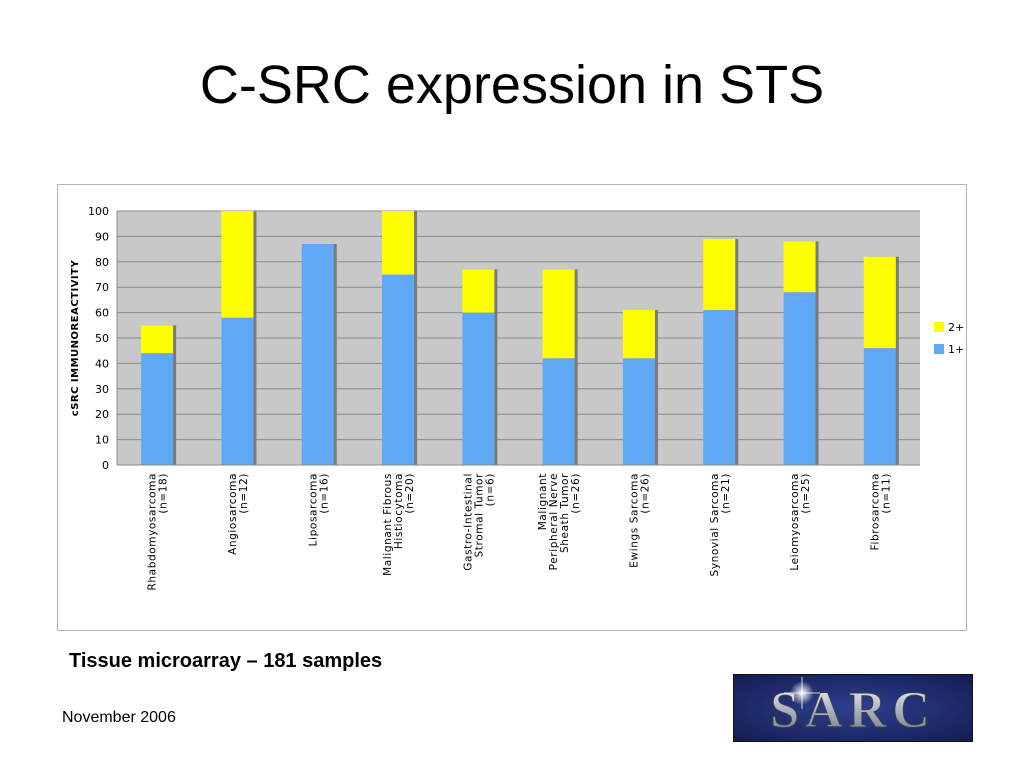  I want to click on y-tick-label: 100, so click(98, 211).